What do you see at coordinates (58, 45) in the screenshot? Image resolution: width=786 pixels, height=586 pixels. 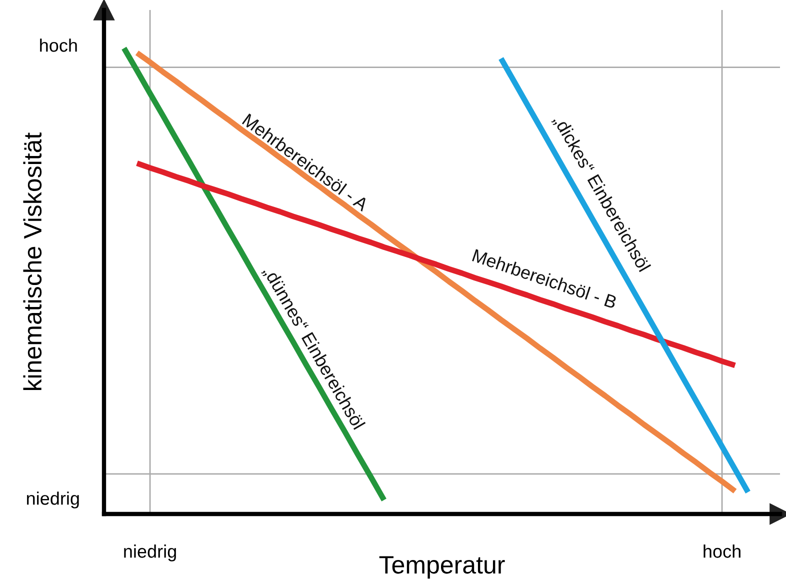 I see `text: hoch` at bounding box center [58, 45].